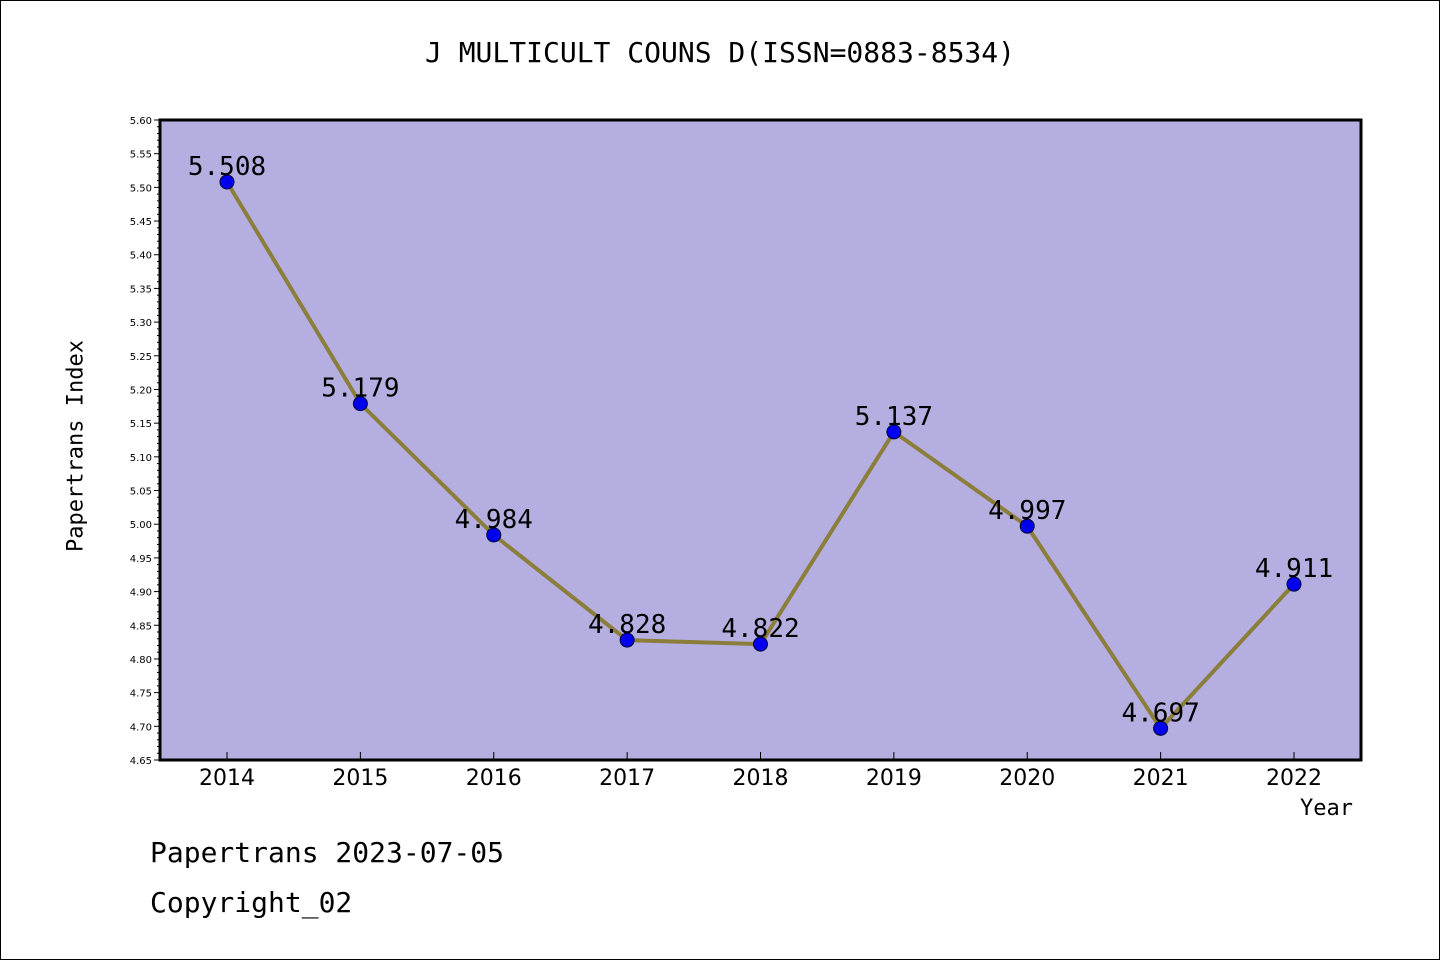 The height and width of the screenshot is (960, 1440). Describe the element at coordinates (141, 458) in the screenshot. I see `y-tick-label: 5.10` at that location.